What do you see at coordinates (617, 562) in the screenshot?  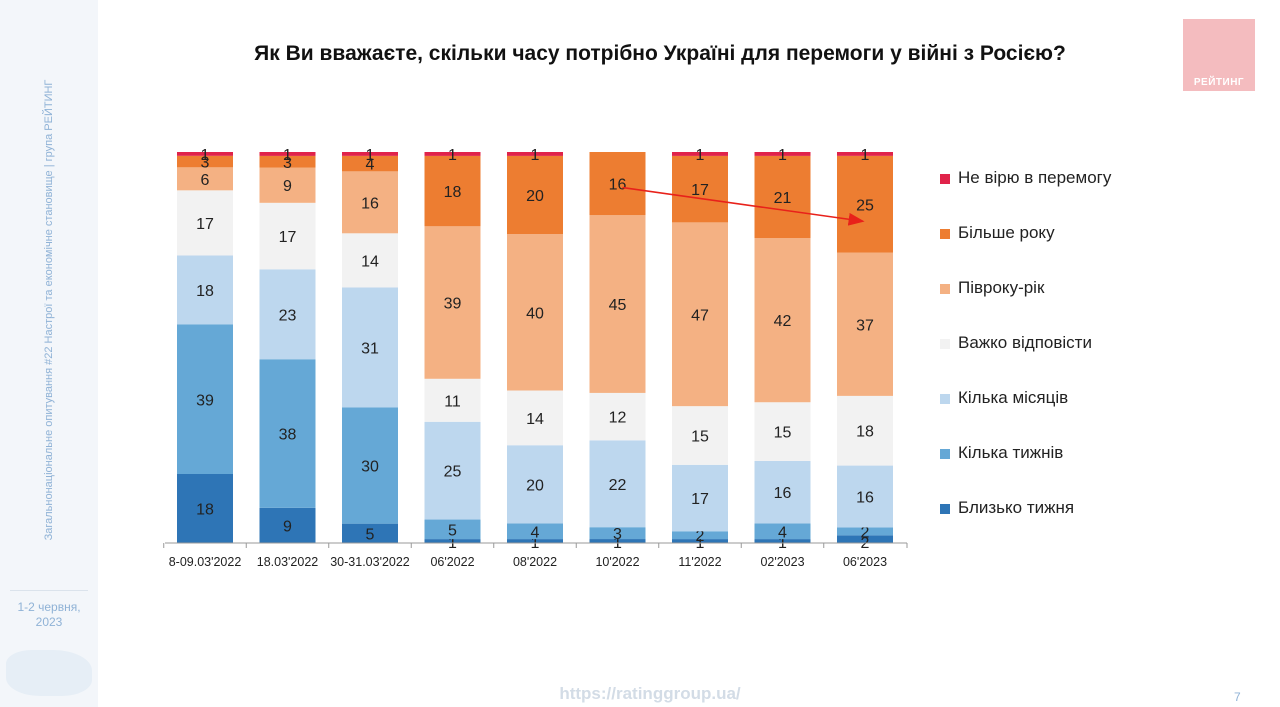 I see `x-tick-label: 10'2022` at bounding box center [617, 562].